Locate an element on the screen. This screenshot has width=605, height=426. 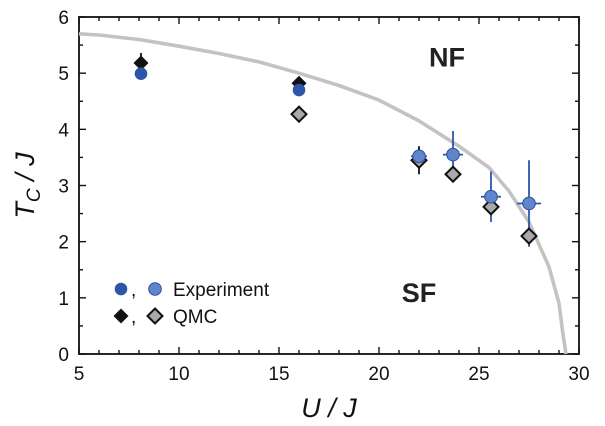
x-tick-label: 5 is located at coordinates (79, 374).